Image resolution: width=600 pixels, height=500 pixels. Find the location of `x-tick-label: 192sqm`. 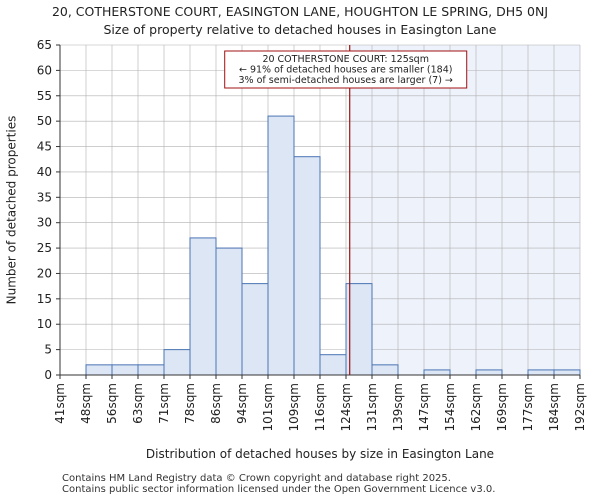

x-tick-label: 192sqm is located at coordinates (580, 407).